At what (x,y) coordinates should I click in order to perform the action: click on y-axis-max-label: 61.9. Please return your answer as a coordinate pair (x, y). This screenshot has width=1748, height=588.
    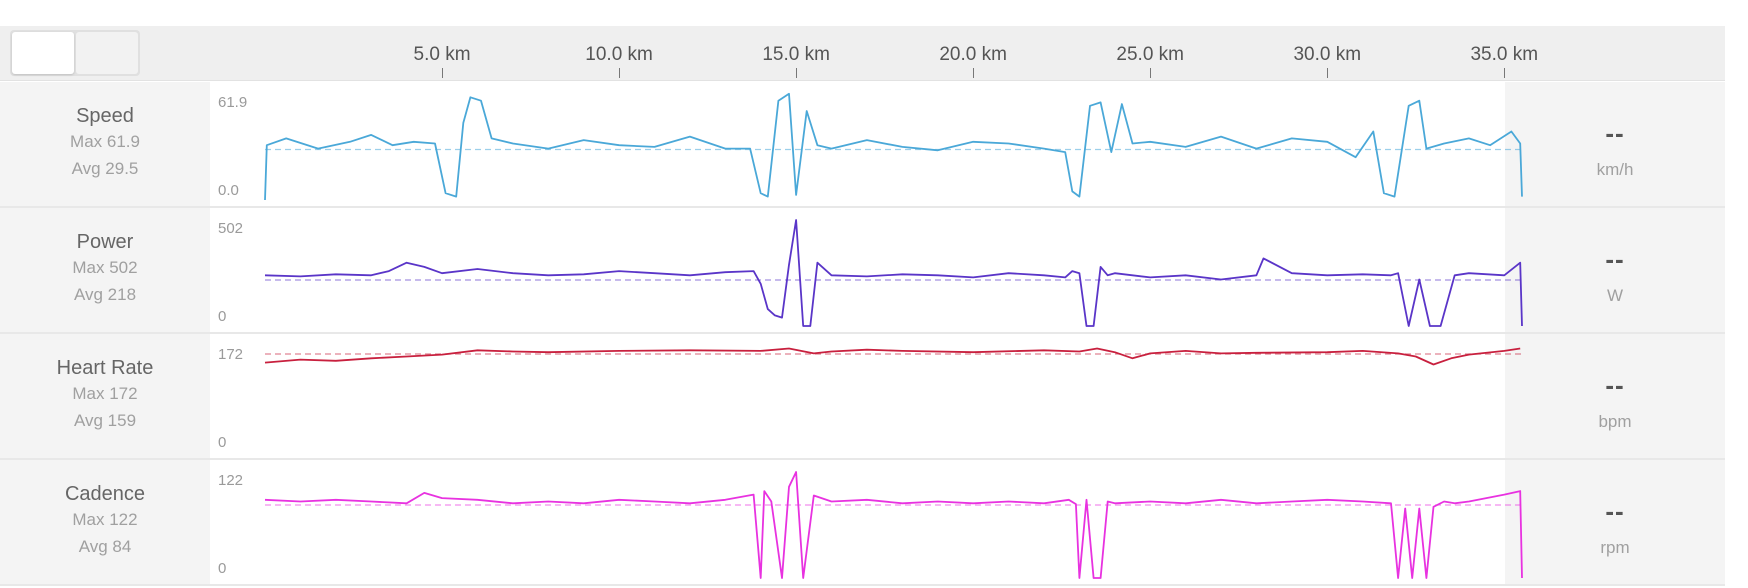
    Looking at the image, I should click on (233, 102).